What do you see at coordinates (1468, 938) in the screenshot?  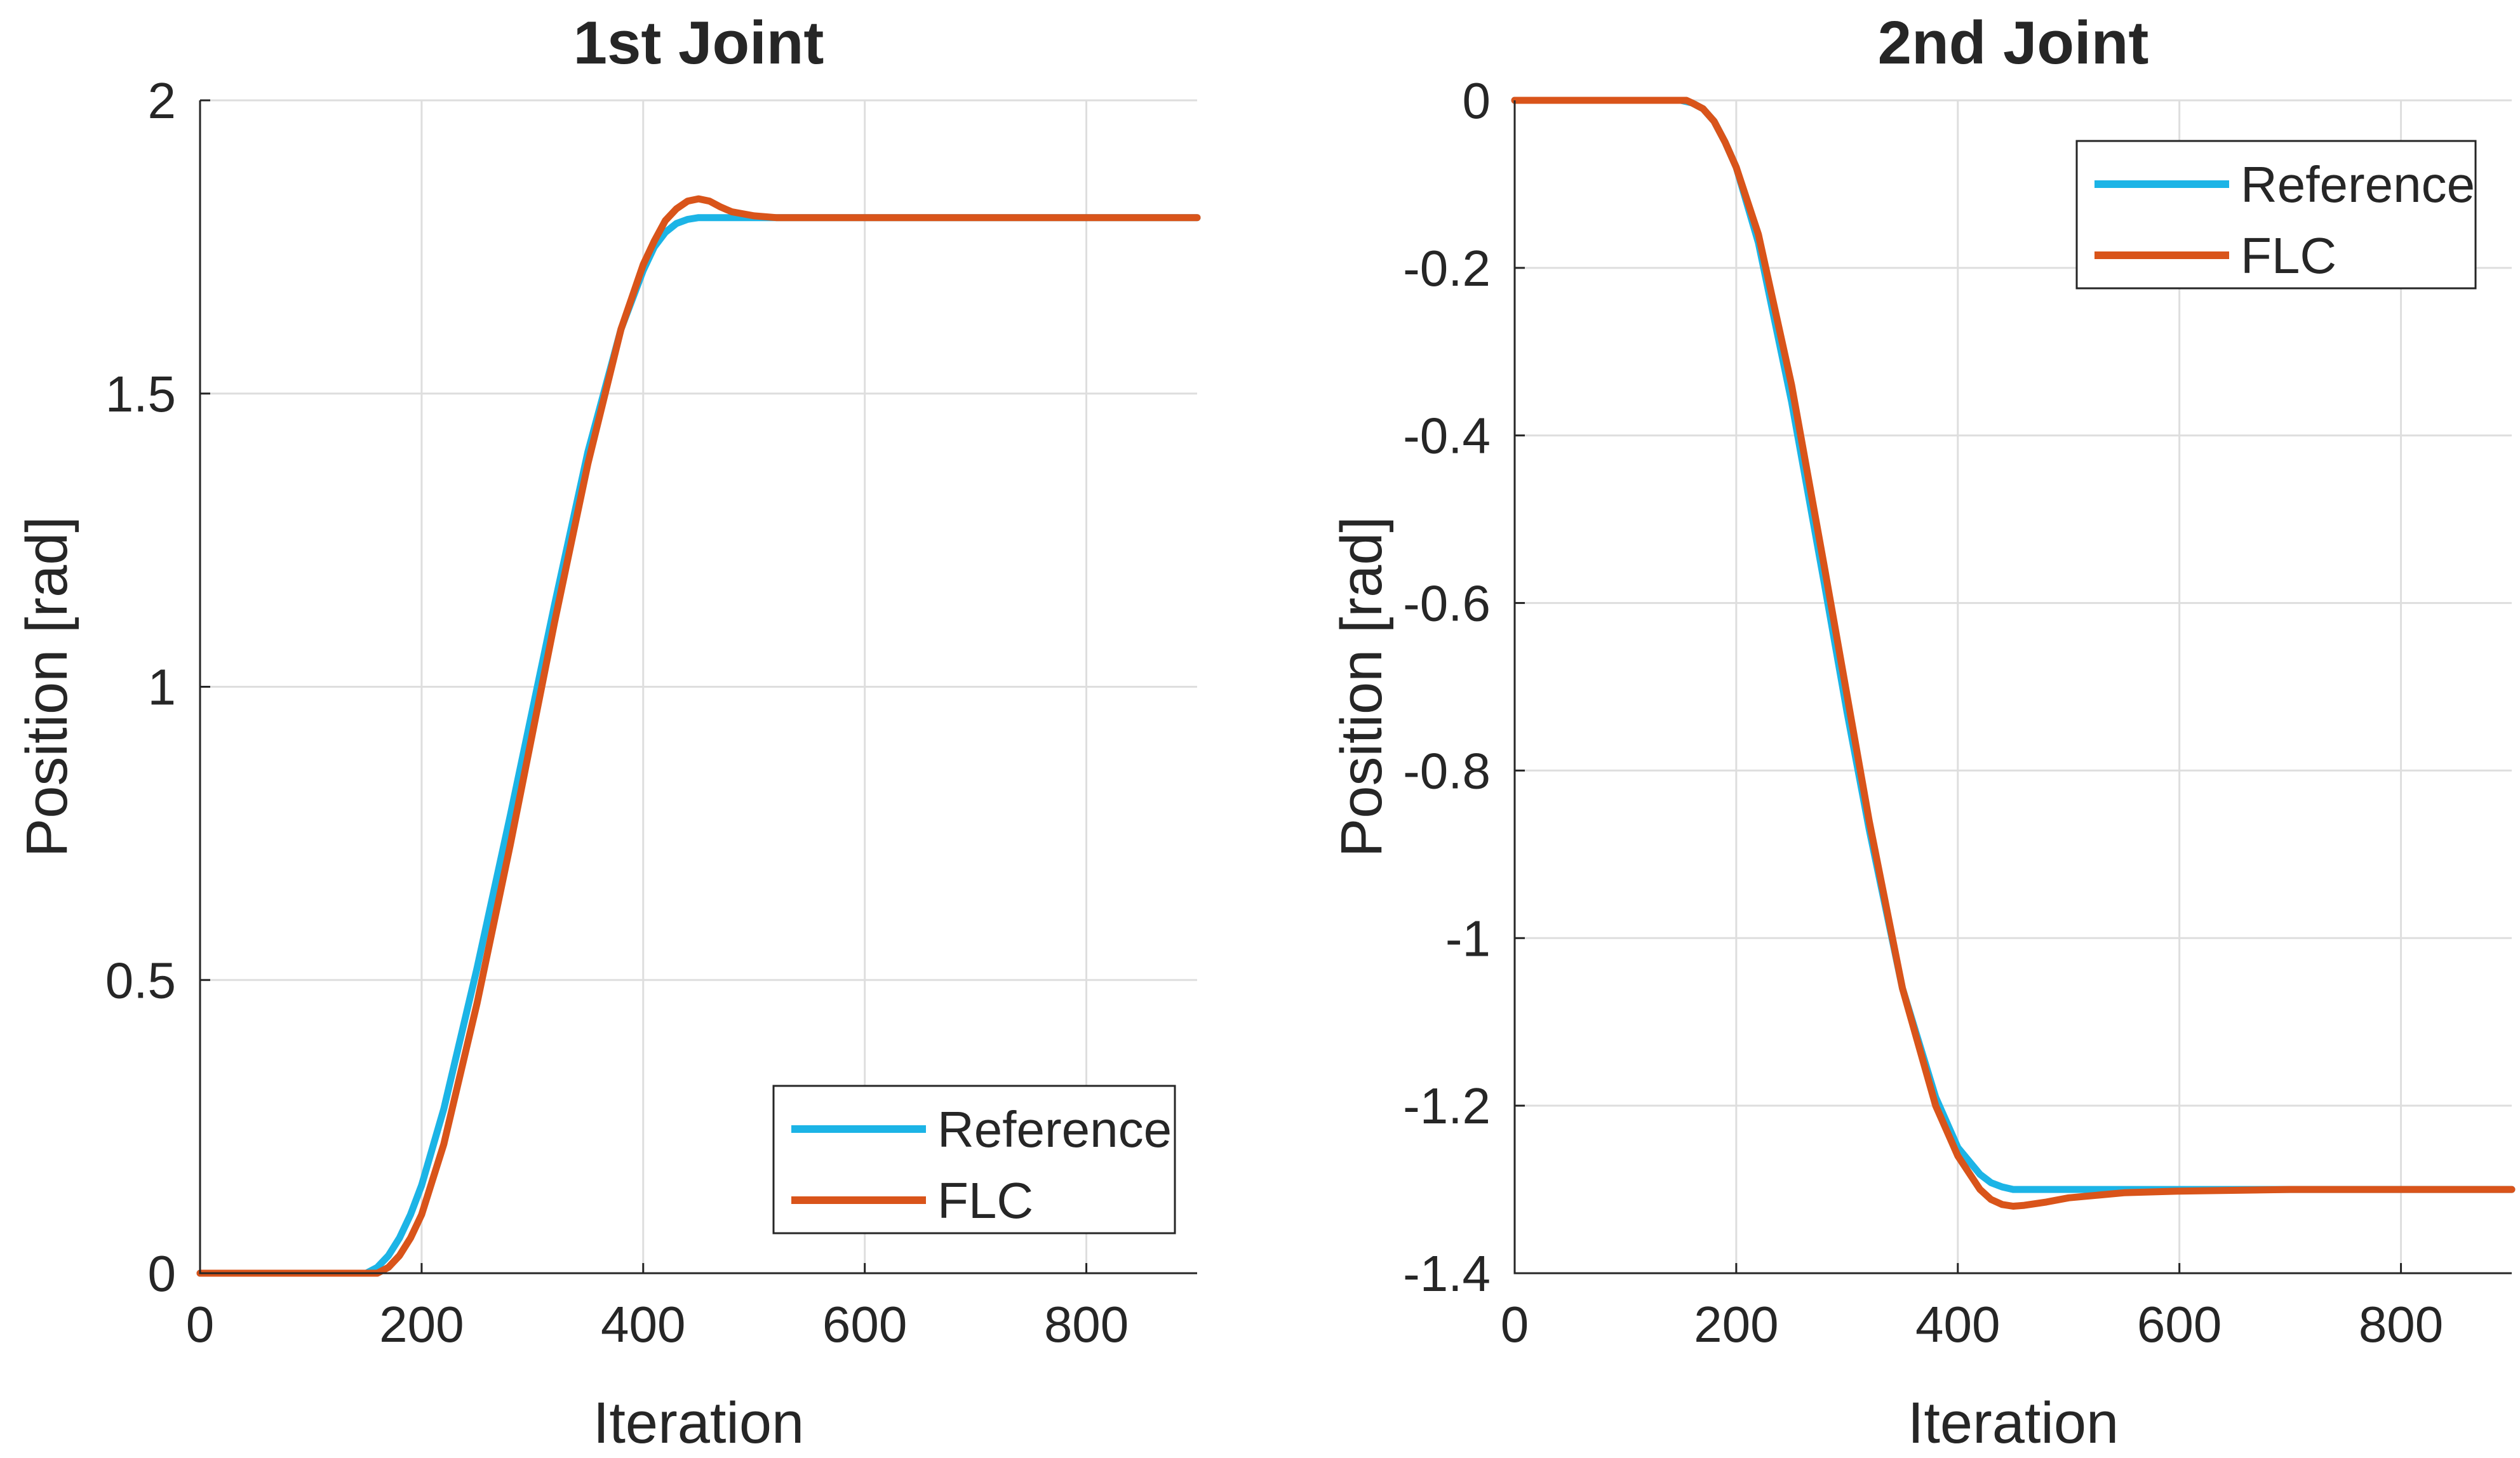 I see `y-tick-label: -1` at bounding box center [1468, 938].